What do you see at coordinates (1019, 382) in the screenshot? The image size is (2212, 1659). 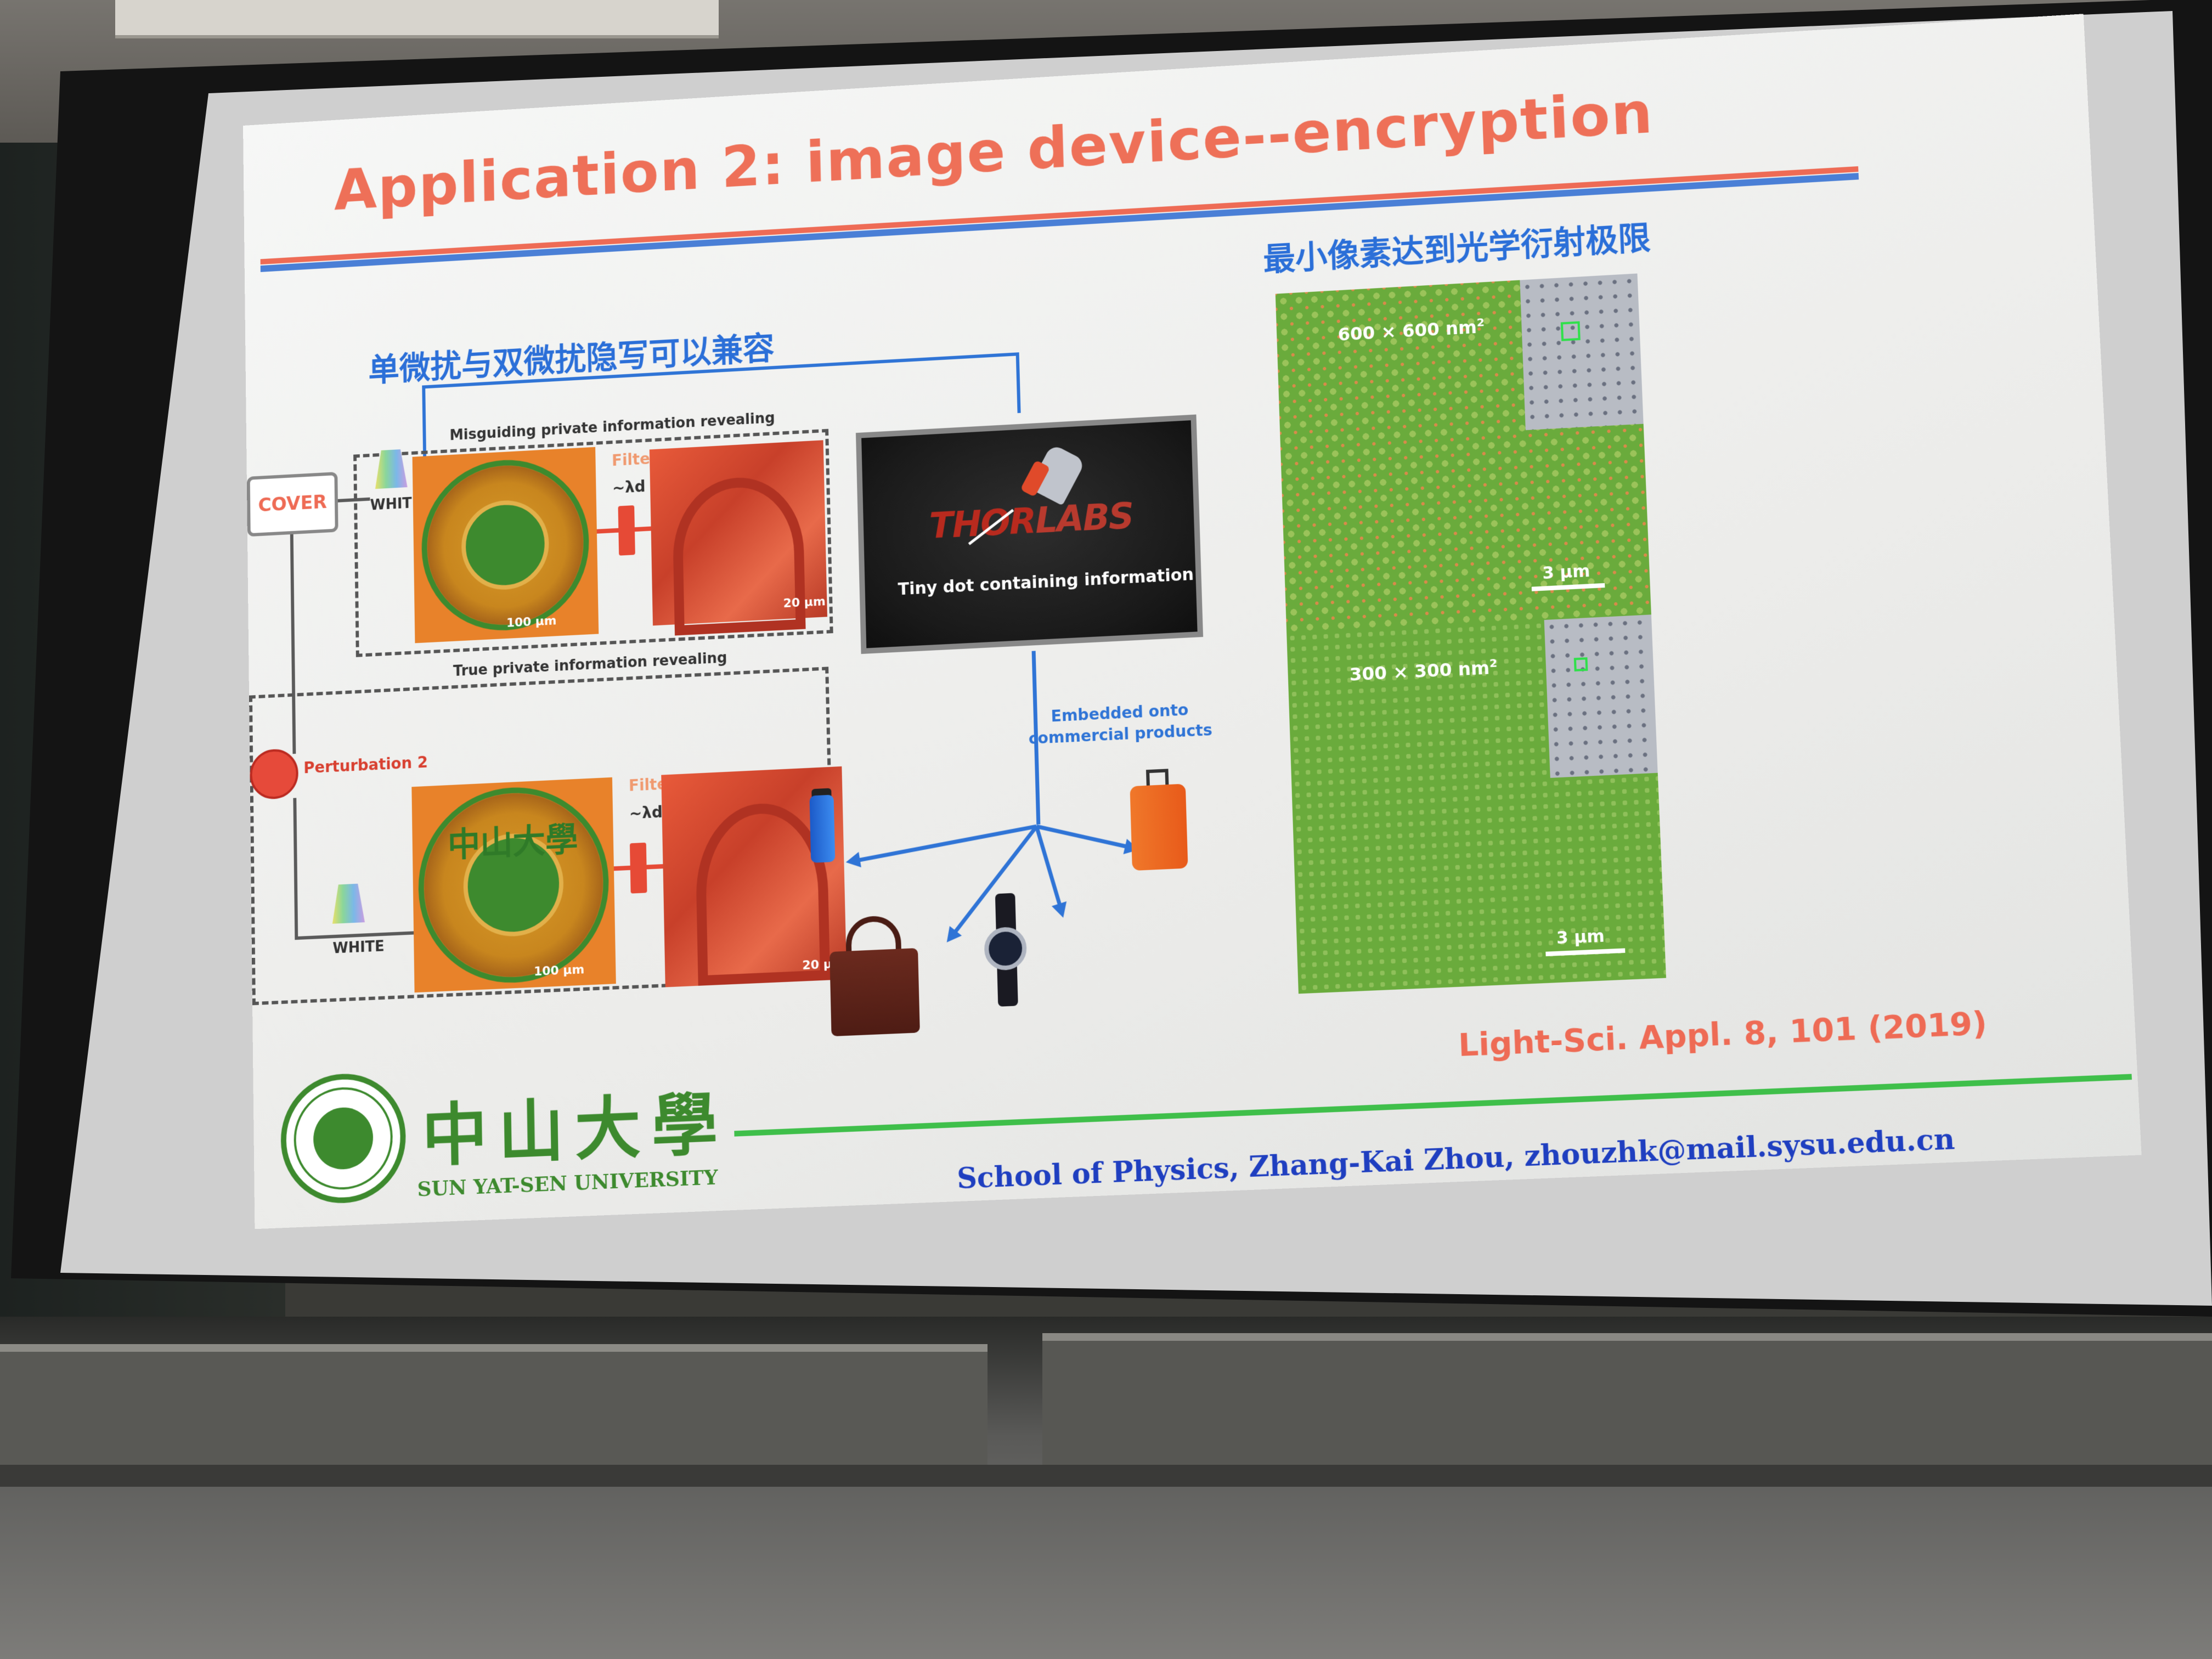 I see `connector-line` at bounding box center [1019, 382].